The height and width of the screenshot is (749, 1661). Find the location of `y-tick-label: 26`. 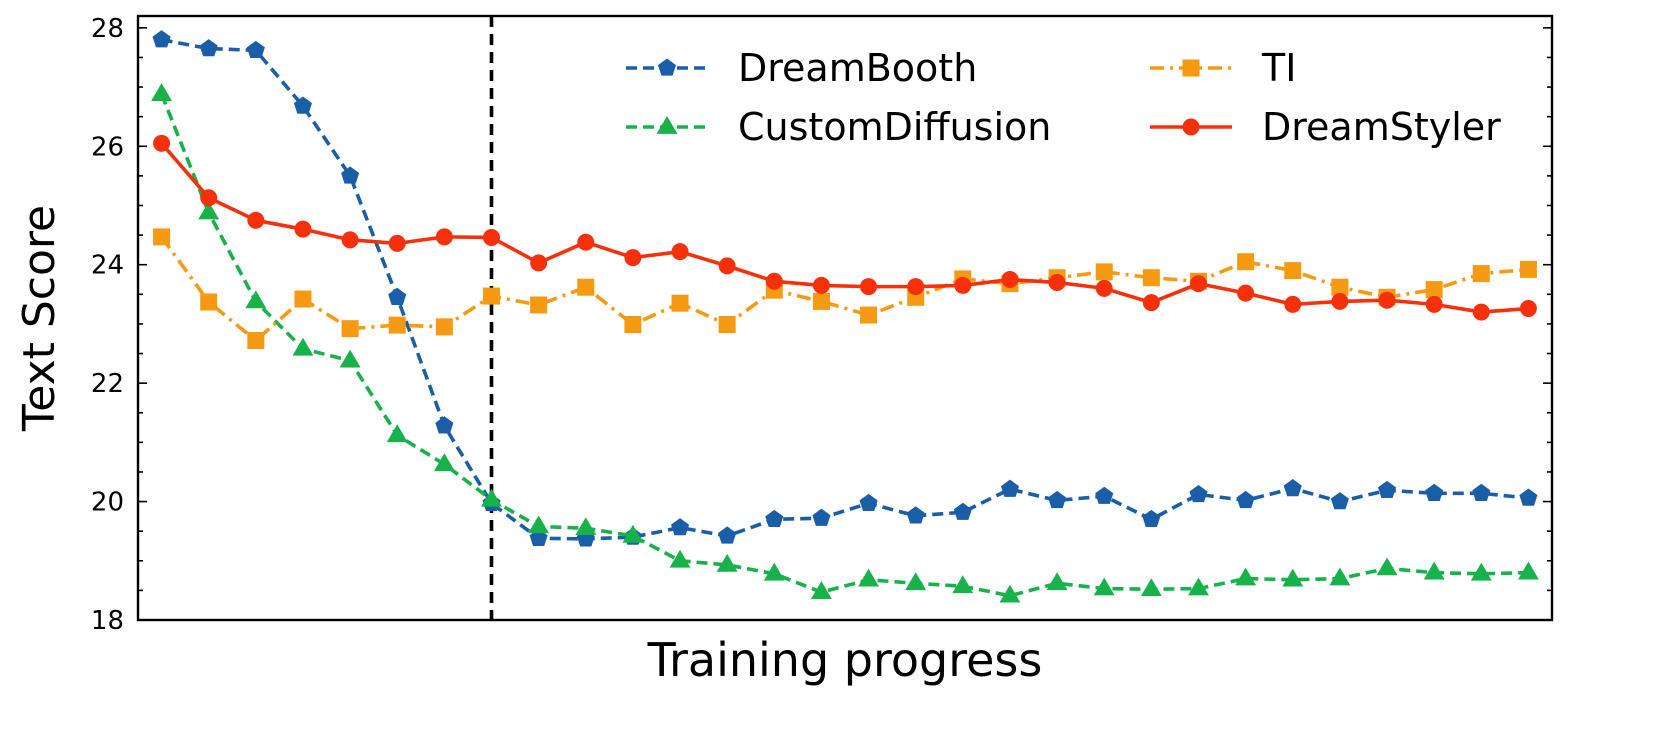

y-tick-label: 26 is located at coordinates (107, 147).